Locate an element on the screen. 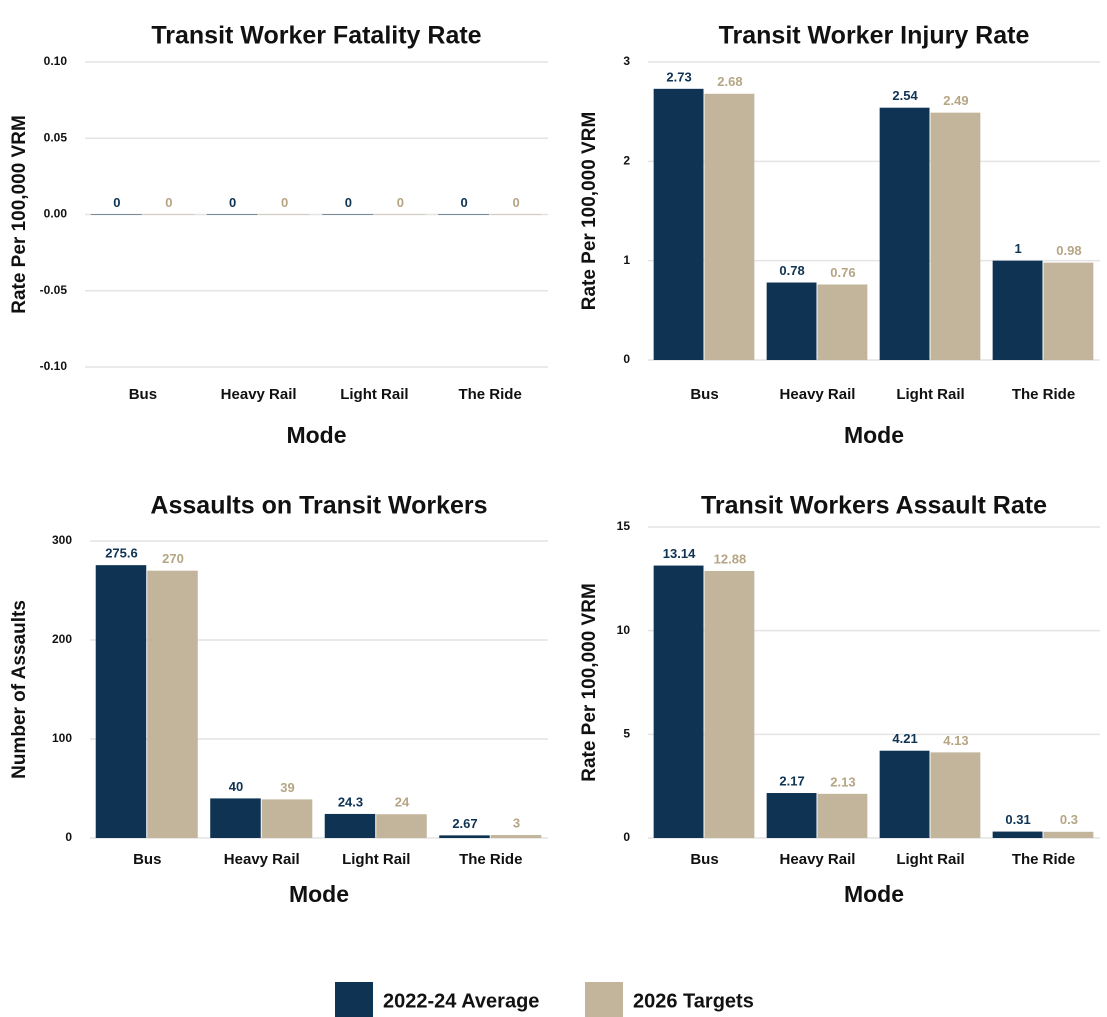  y-axis-label: Number of Assaults is located at coordinates (19, 689).